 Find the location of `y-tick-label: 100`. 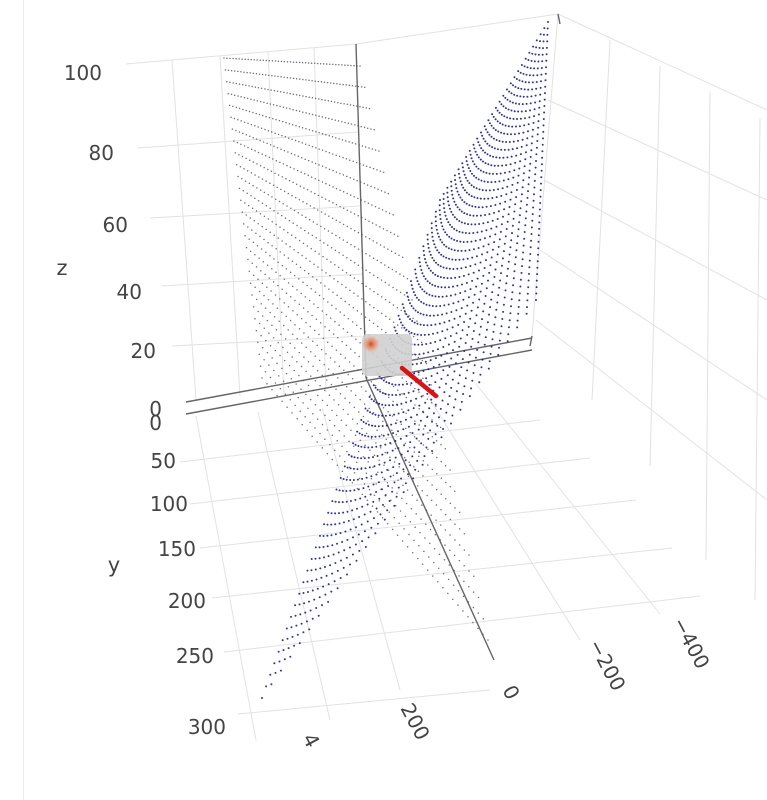

y-tick-label: 100 is located at coordinates (169, 504).